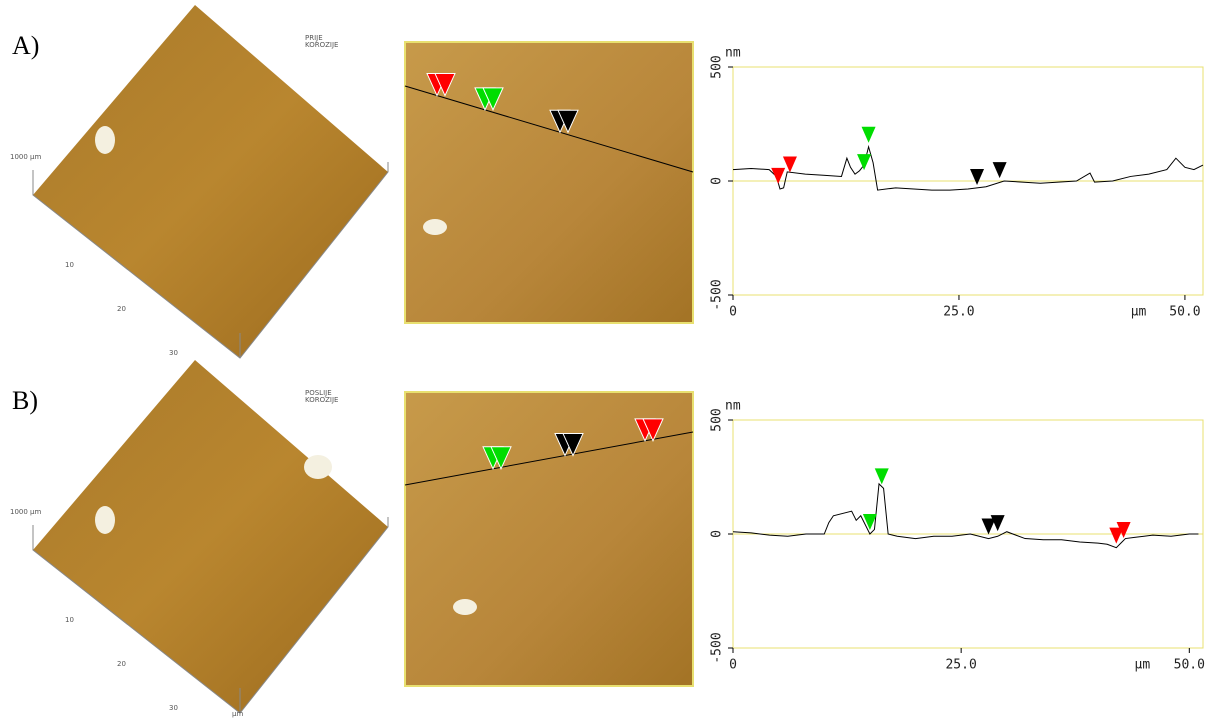 The width and height of the screenshot is (1214, 722). What do you see at coordinates (314, 38) in the screenshot?
I see `caption: PRIJE` at bounding box center [314, 38].